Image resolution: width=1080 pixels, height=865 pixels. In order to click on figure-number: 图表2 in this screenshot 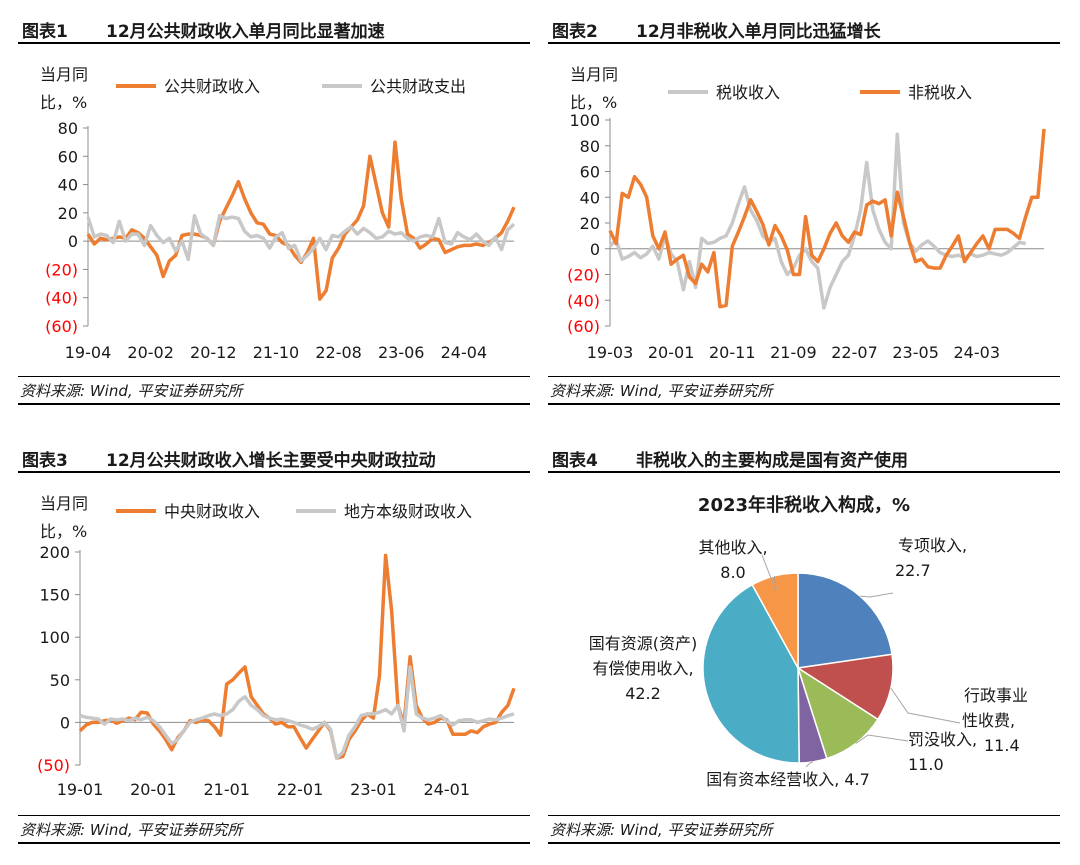, I will do `click(575, 32)`.